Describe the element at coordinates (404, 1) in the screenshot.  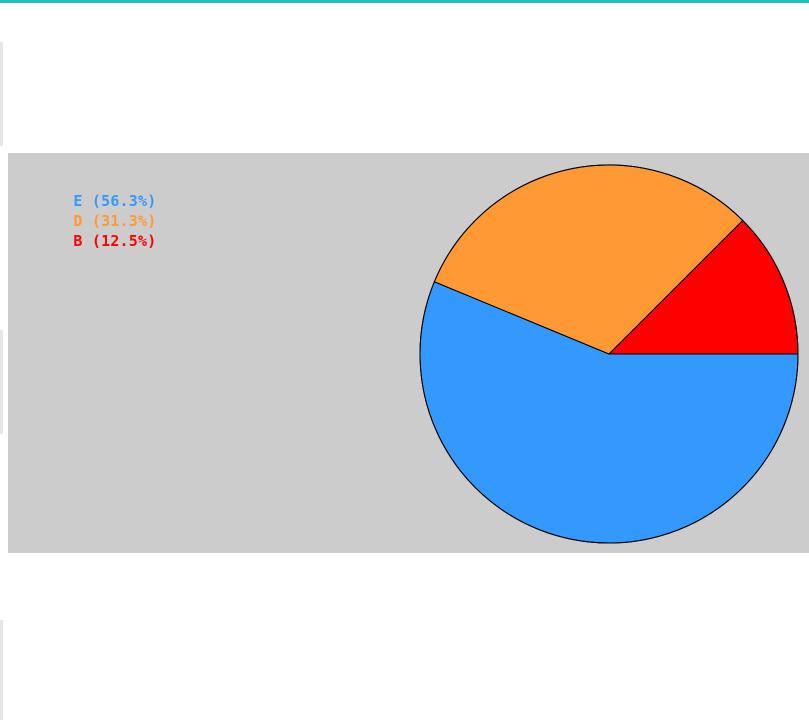
I see `top-accent-bar` at that location.